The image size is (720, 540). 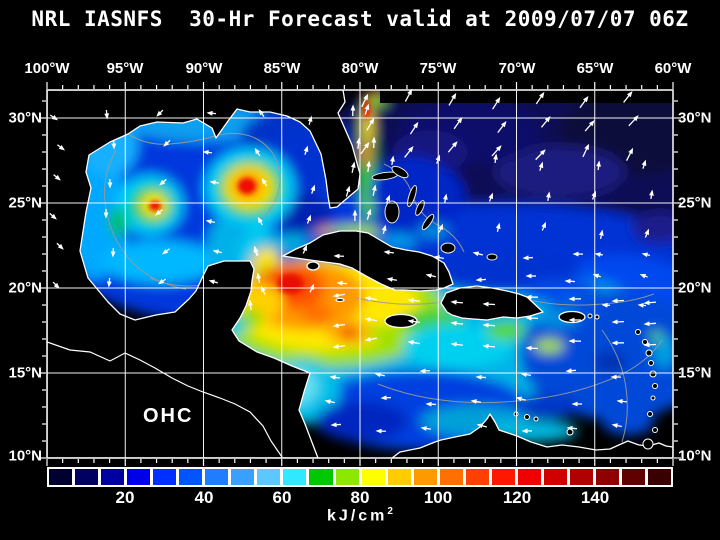 What do you see at coordinates (695, 288) in the screenshot?
I see `lat-label-right: 20°N` at bounding box center [695, 288].